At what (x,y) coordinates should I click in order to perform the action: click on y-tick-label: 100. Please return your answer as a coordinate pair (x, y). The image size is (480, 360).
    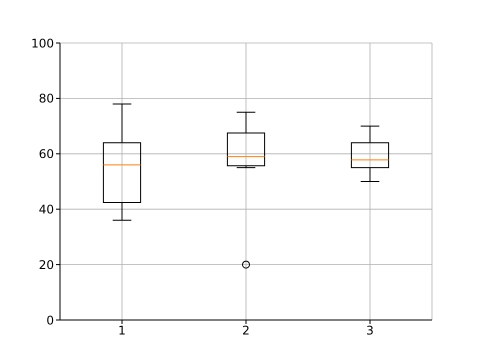
    Looking at the image, I should click on (42, 43).